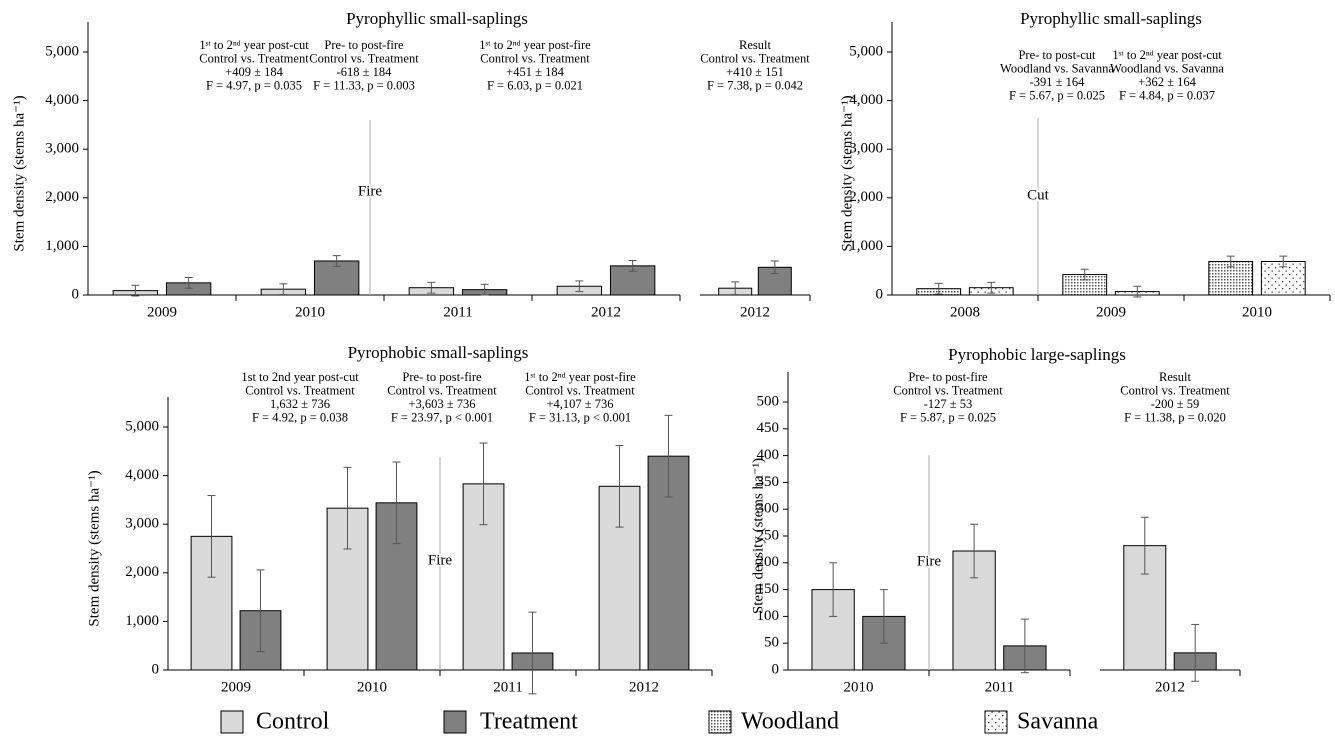  Describe the element at coordinates (142, 475) in the screenshot. I see `y-tick-label: 4,000` at that location.